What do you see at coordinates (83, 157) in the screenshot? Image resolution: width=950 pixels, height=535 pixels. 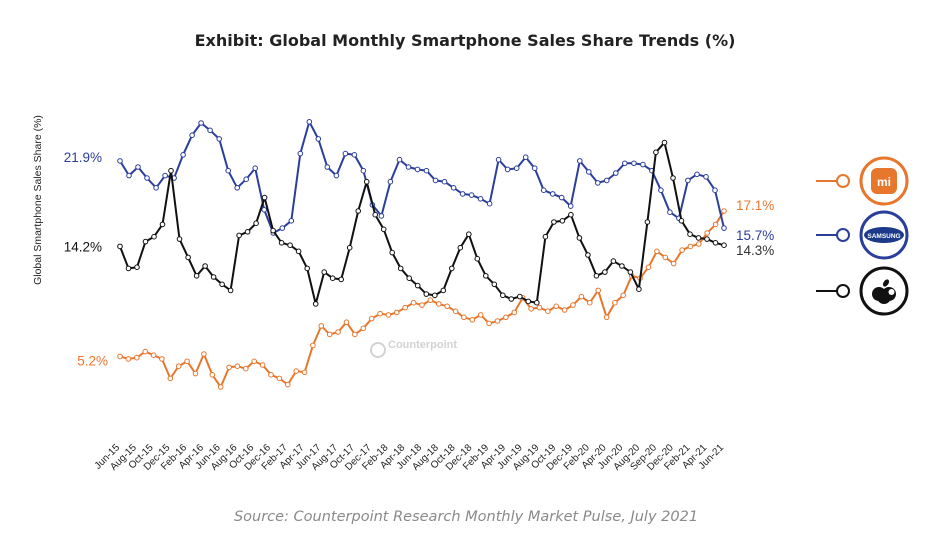 I see `start-label-samsung: 21.9%` at bounding box center [83, 157].